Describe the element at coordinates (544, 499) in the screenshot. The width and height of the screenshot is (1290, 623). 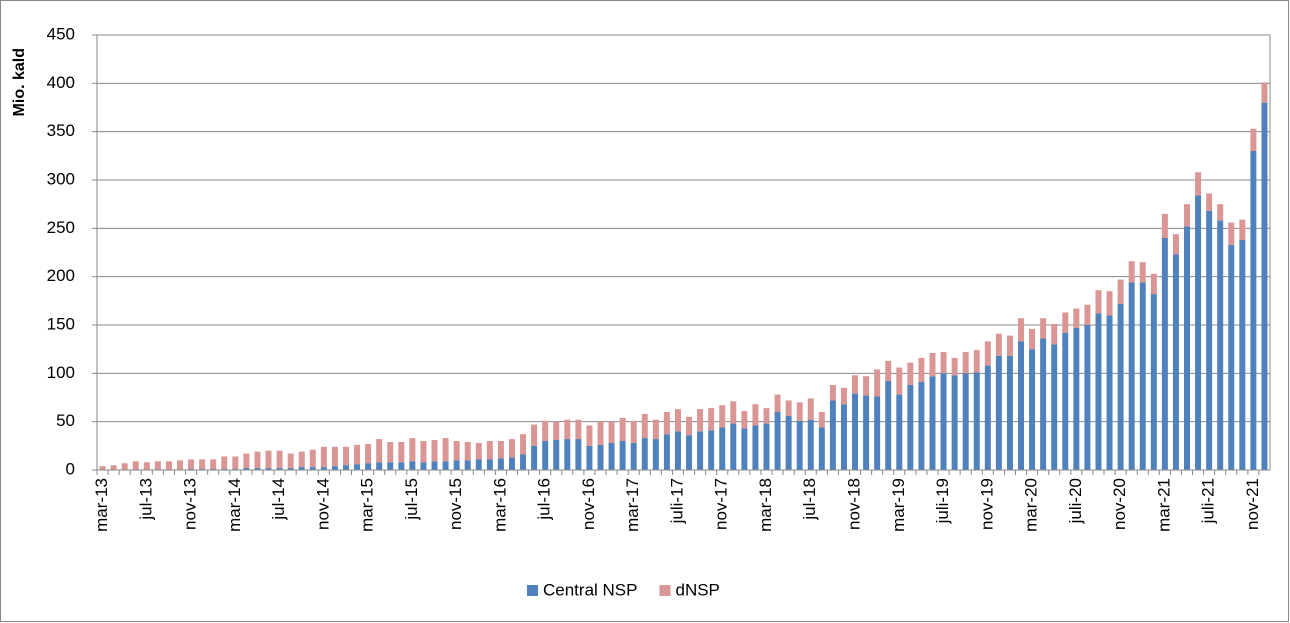
I see `x-tick-label: jul-16` at that location.